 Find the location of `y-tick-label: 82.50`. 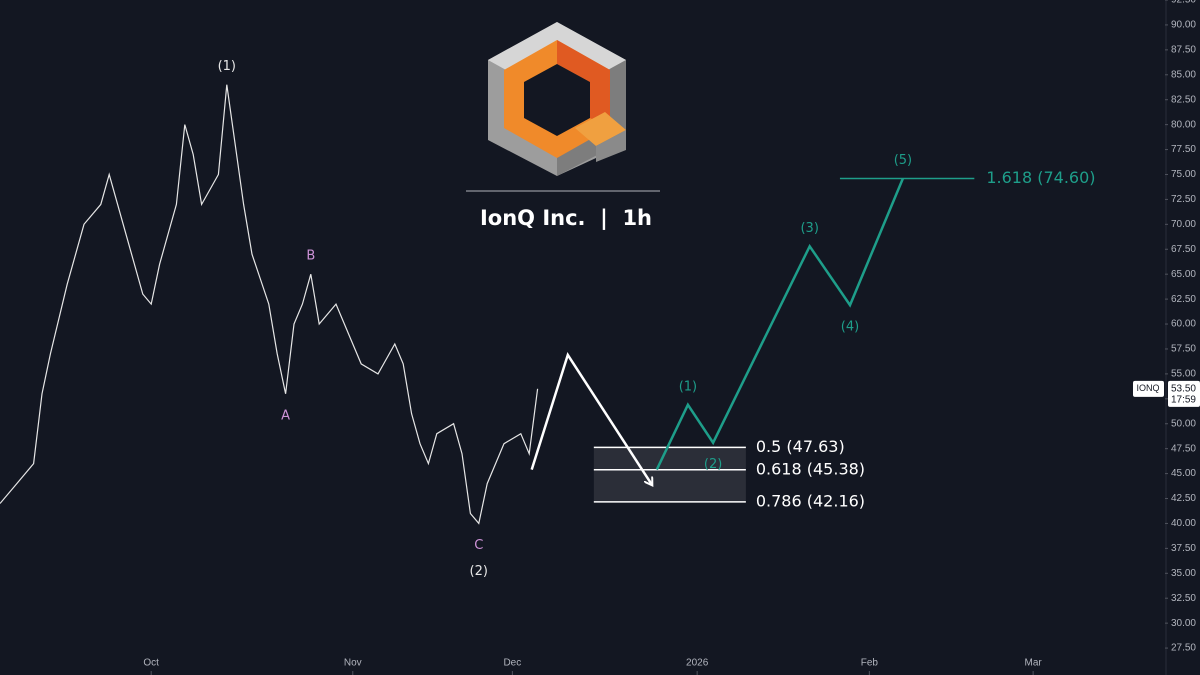

y-tick-label: 82.50 is located at coordinates (1183, 99).